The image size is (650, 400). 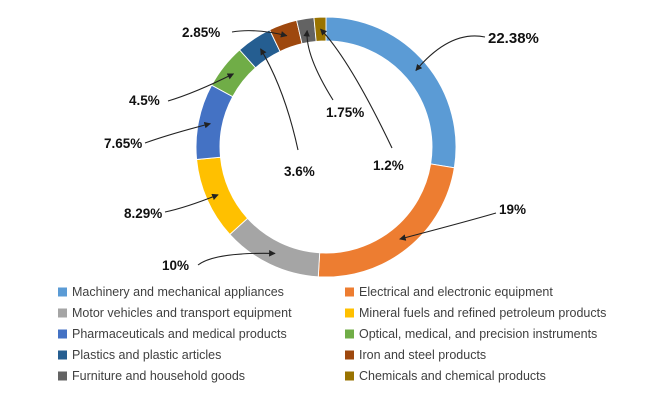 What do you see at coordinates (275, 247) in the screenshot?
I see `slice-motor-vehicles-and-transport-equipment` at bounding box center [275, 247].